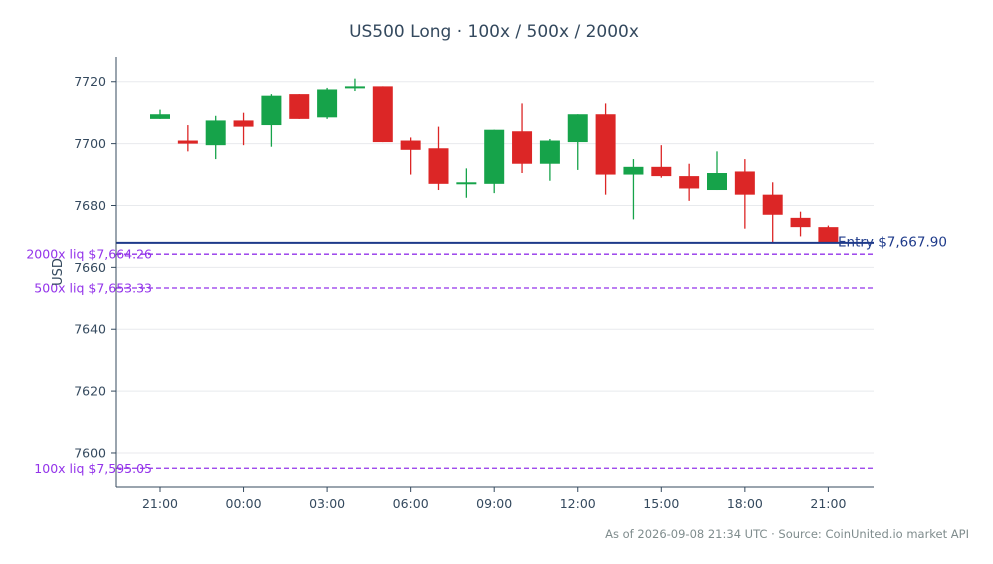 This screenshot has width=993, height=564. What do you see at coordinates (244, 503) in the screenshot?
I see `x-tick-label: 00:00` at bounding box center [244, 503].